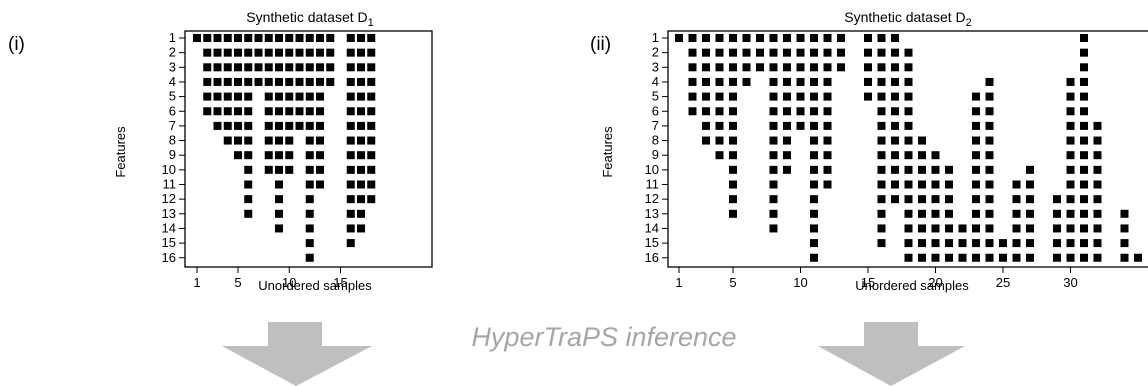  Describe the element at coordinates (607, 152) in the screenshot. I see `panel-2-ylabel: Features` at that location.